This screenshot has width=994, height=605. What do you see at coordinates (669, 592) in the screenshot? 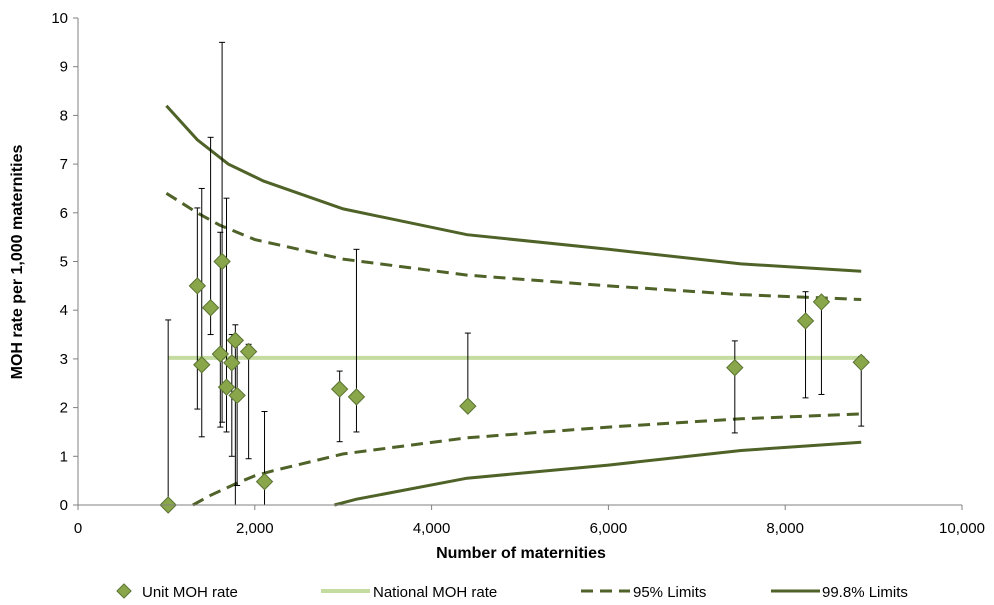
I see `legend-label-95: 95% Limits` at bounding box center [669, 592].